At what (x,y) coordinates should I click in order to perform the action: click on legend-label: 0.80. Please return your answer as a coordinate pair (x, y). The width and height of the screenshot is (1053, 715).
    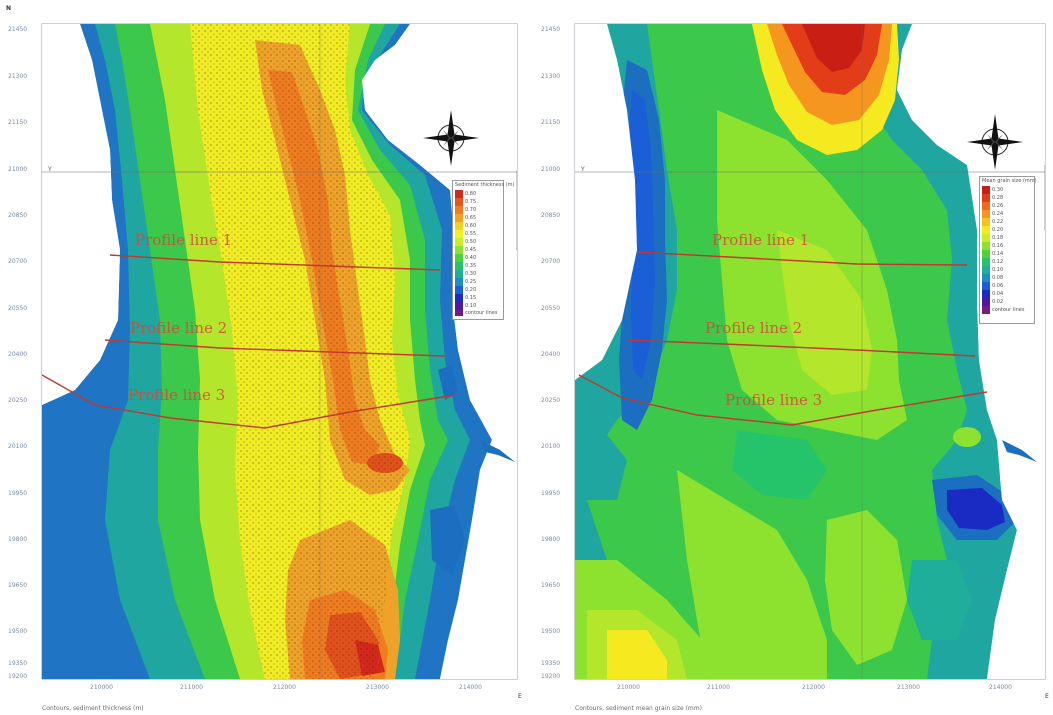
    Looking at the image, I should click on (471, 194).